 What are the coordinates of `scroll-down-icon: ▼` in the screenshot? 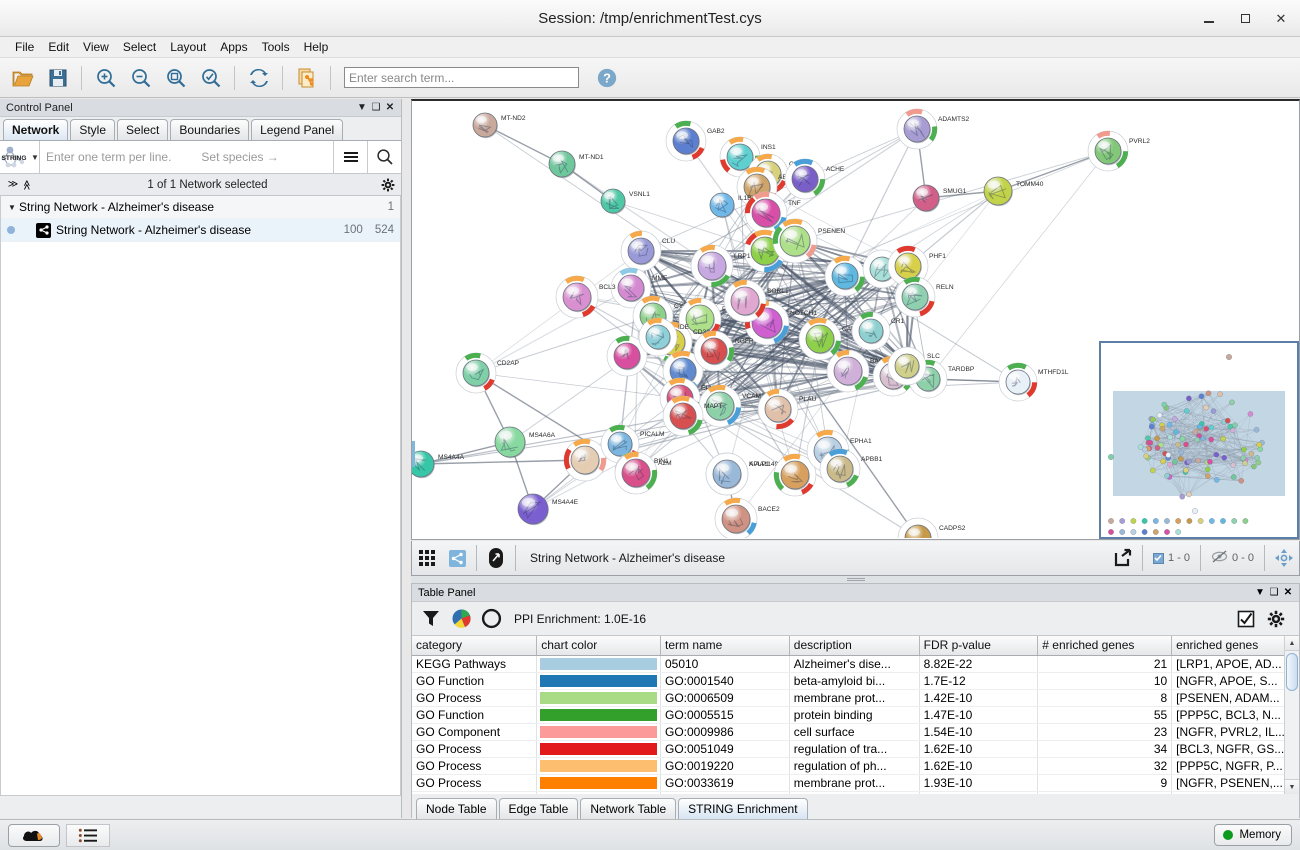 It's located at (1292, 786).